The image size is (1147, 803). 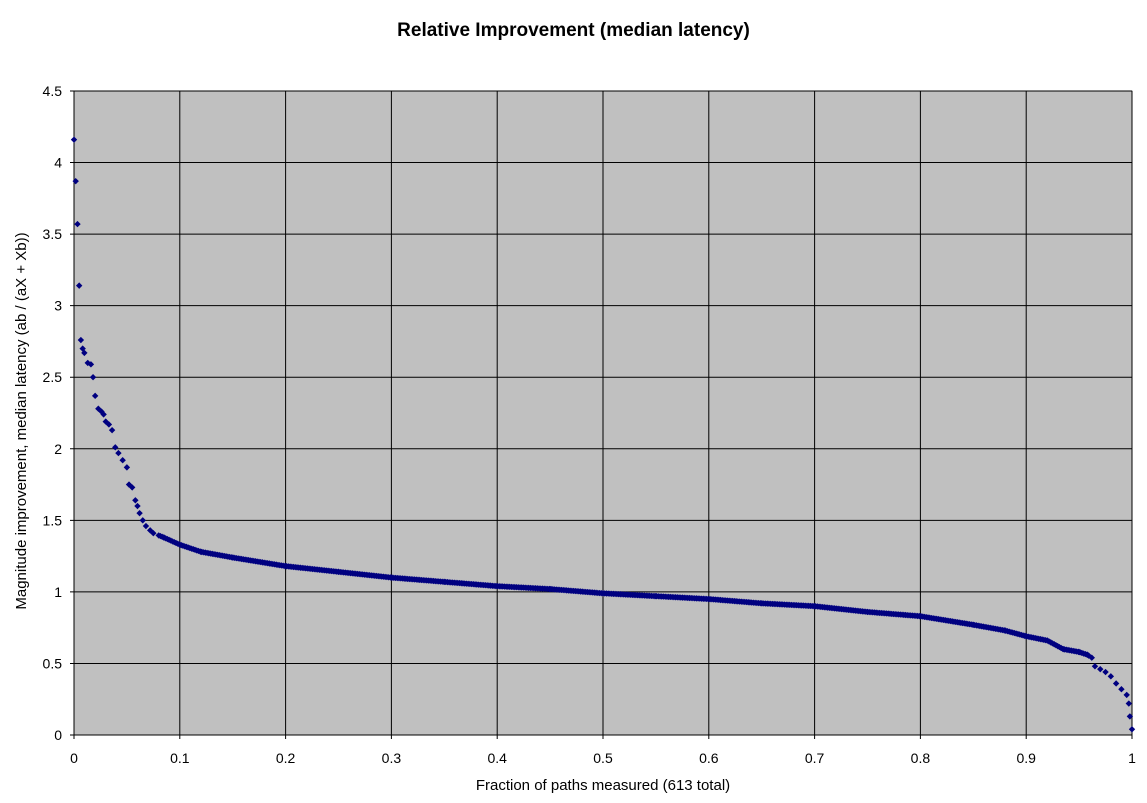 I want to click on y-tick-labels: 0 0.5 1 1.5 2 2.5 3 3.5 4 4.5, so click(x=53, y=413).